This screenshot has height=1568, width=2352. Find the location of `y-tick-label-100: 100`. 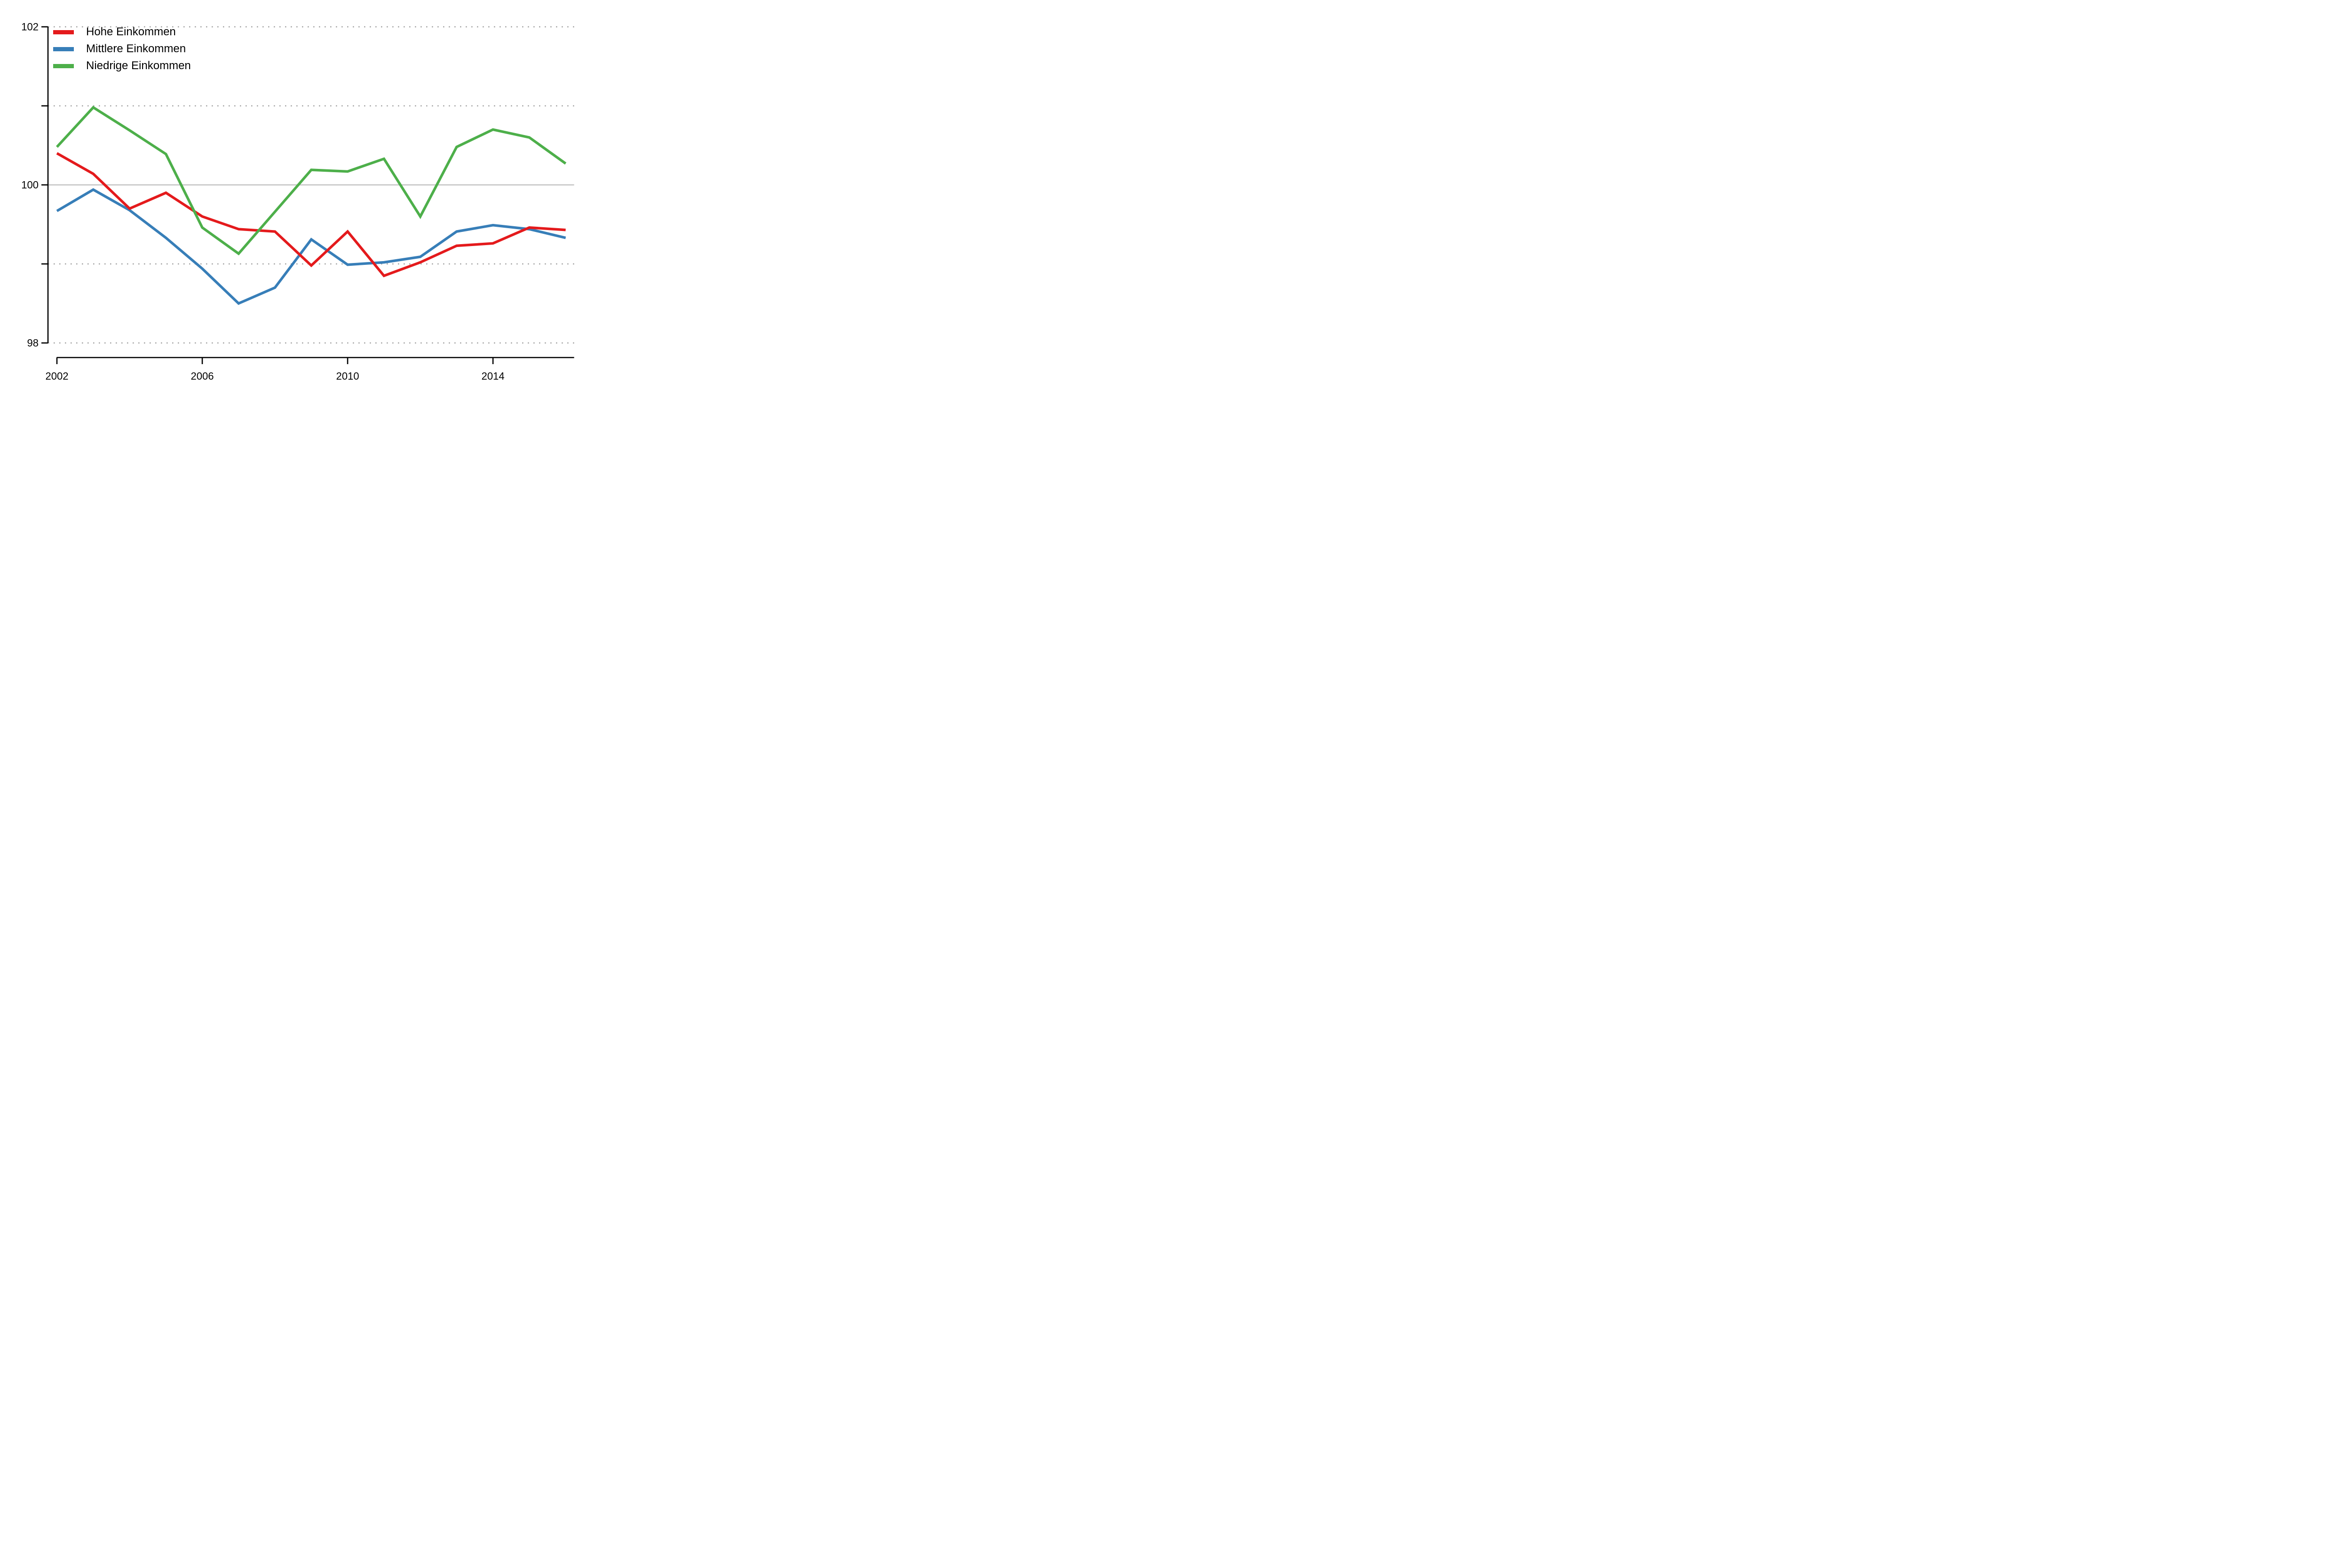

y-tick-label-100: 100 is located at coordinates (30, 185).